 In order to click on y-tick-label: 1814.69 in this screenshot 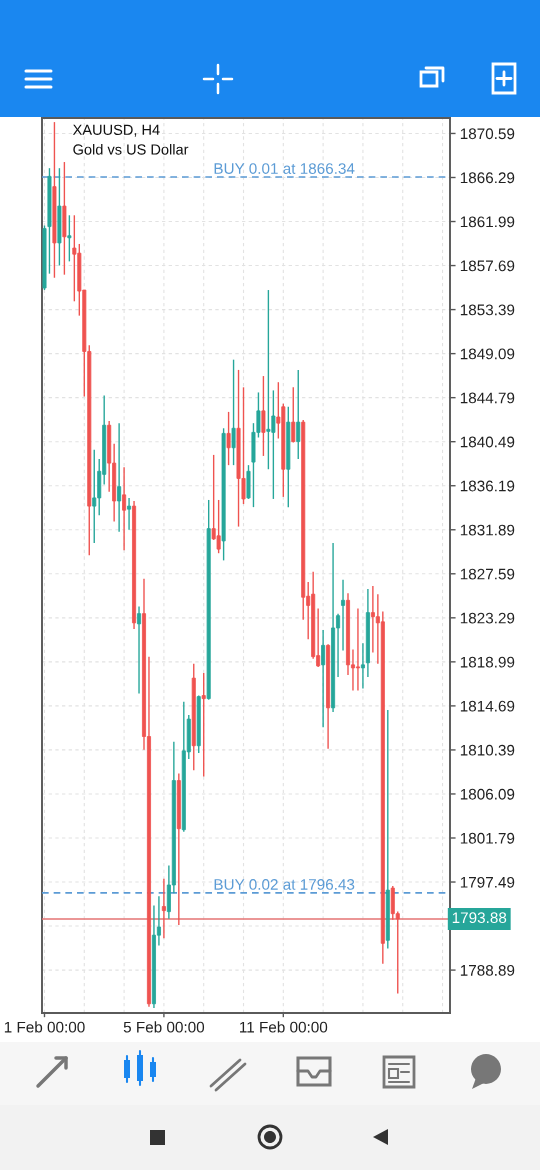, I will do `click(487, 706)`.